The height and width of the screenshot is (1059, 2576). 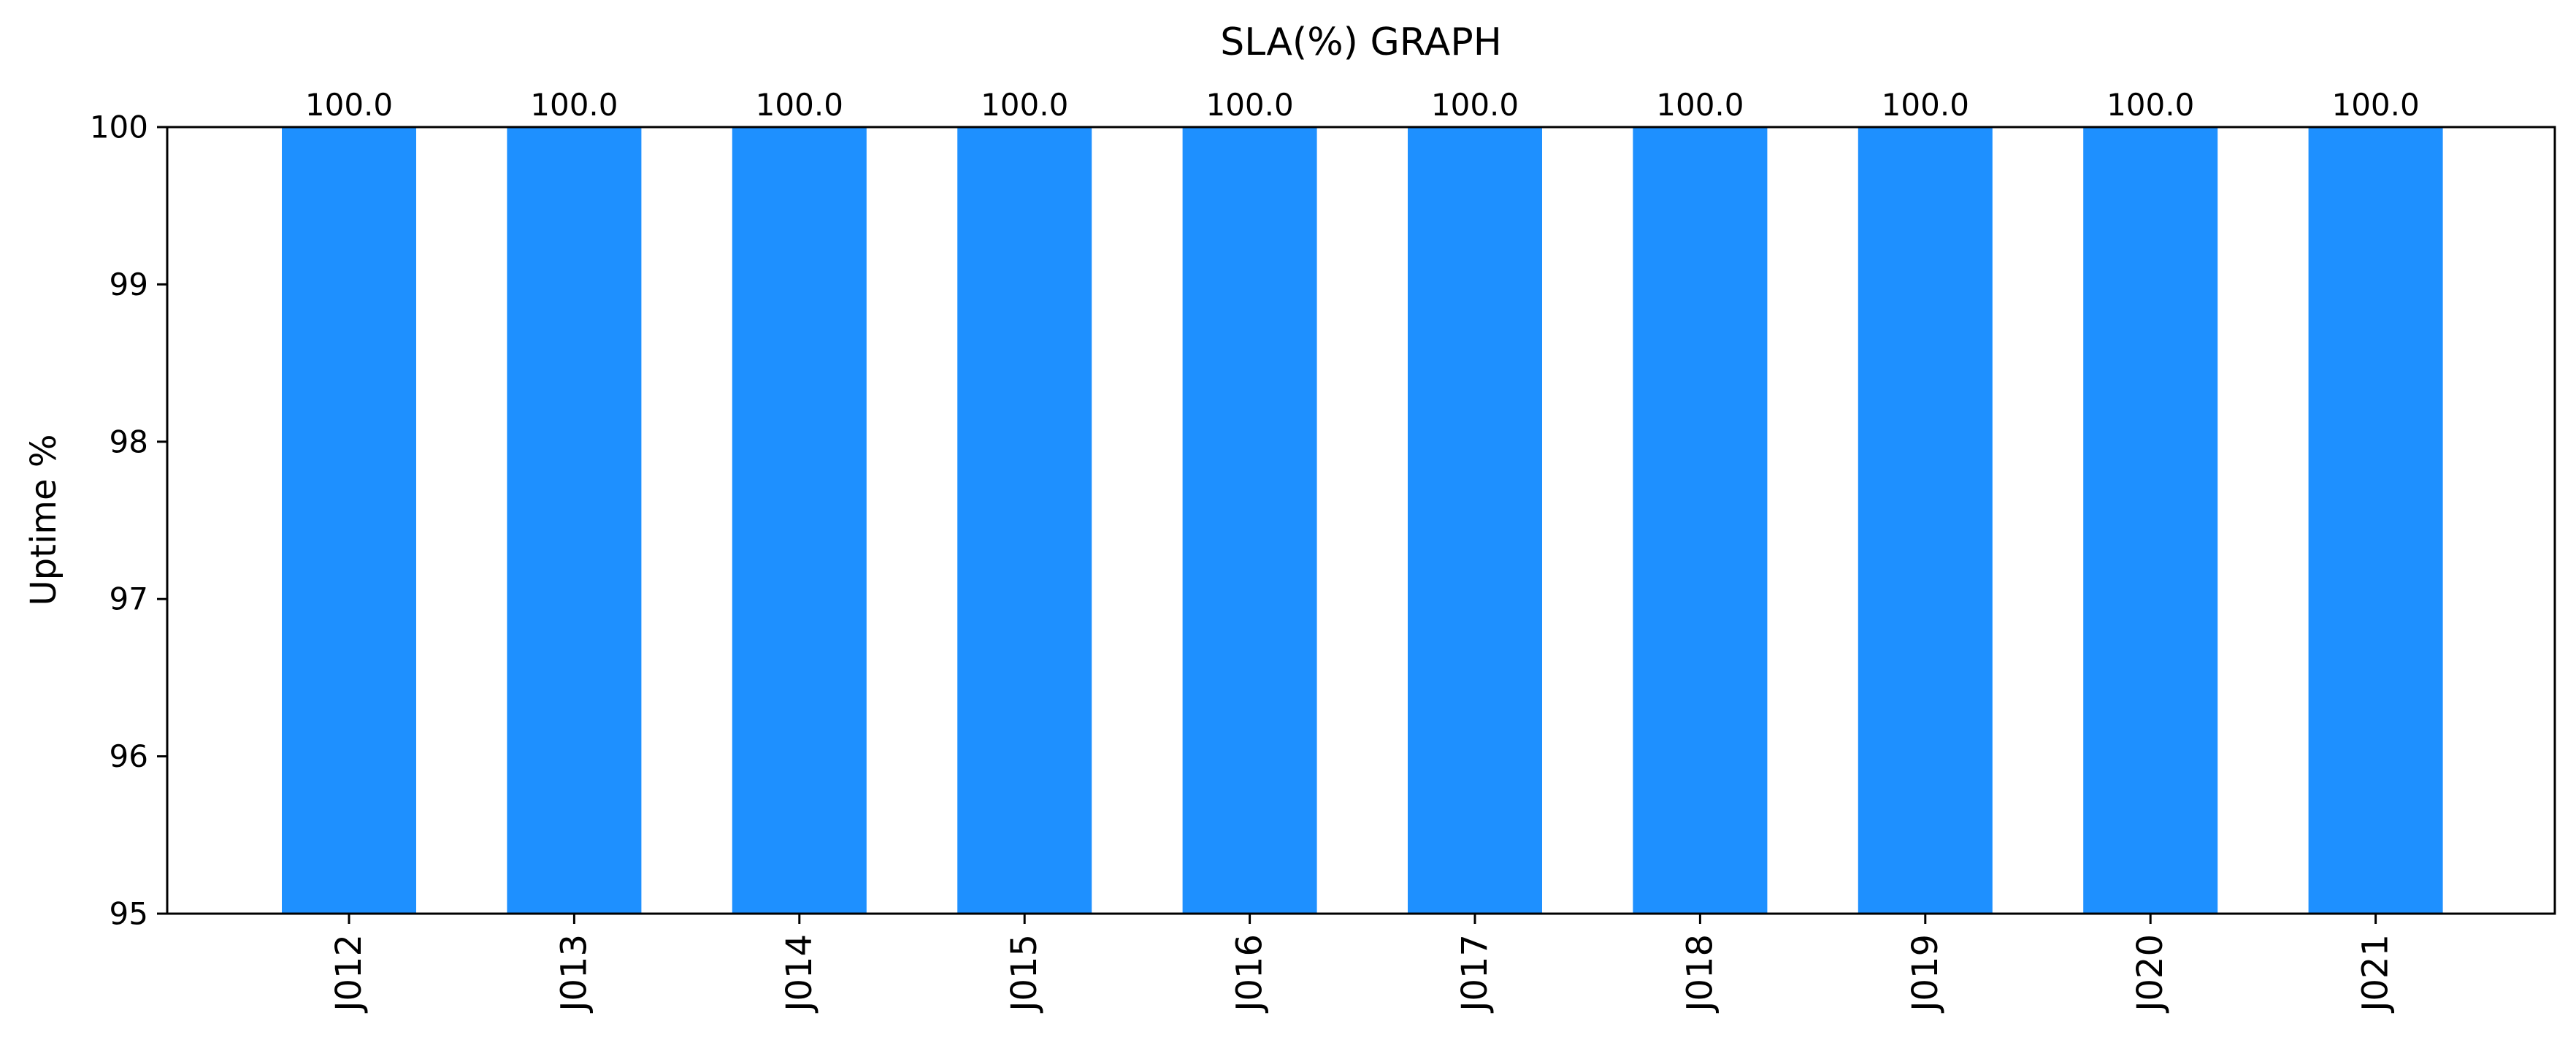 What do you see at coordinates (2375, 520) in the screenshot?
I see `bar-j021` at bounding box center [2375, 520].